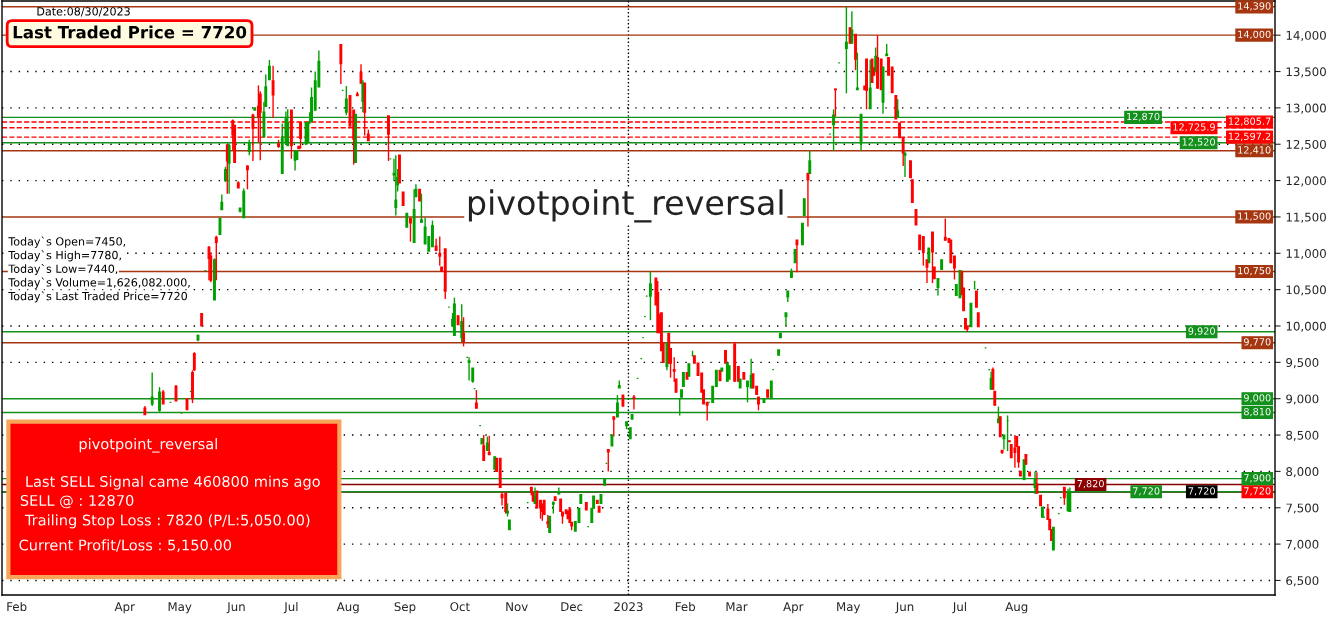 The image size is (1336, 619). What do you see at coordinates (1257, 478) in the screenshot?
I see `ref-line-label: 7,900` at bounding box center [1257, 478].